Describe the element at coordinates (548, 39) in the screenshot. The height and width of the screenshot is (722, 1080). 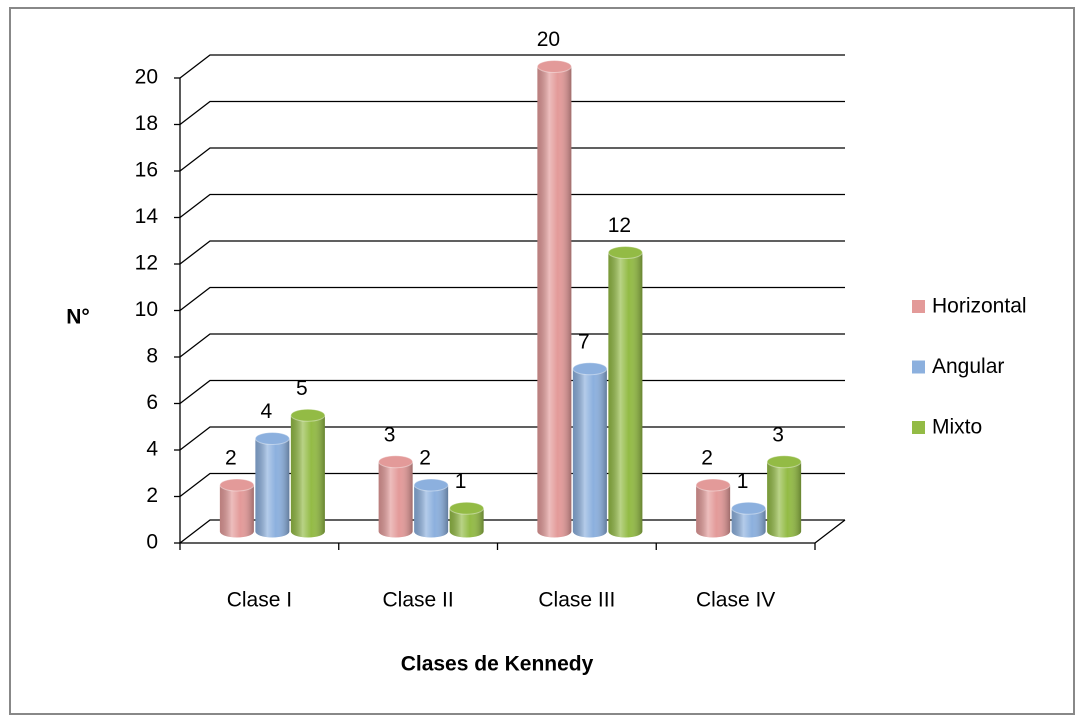
I see `data-label: 20` at that location.